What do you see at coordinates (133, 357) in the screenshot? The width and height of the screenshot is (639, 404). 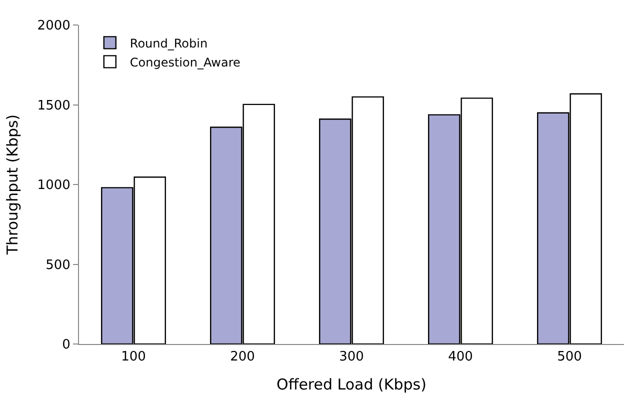 I see `x-tick-label: 100` at bounding box center [133, 357].